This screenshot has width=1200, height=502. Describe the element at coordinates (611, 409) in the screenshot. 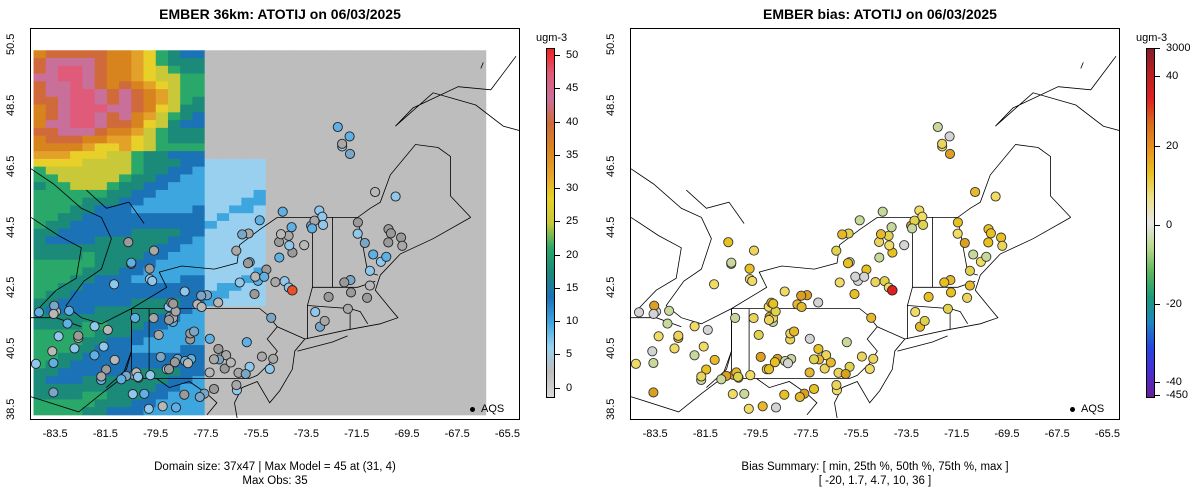

I see `y-tick-label: 38.5` at that location.